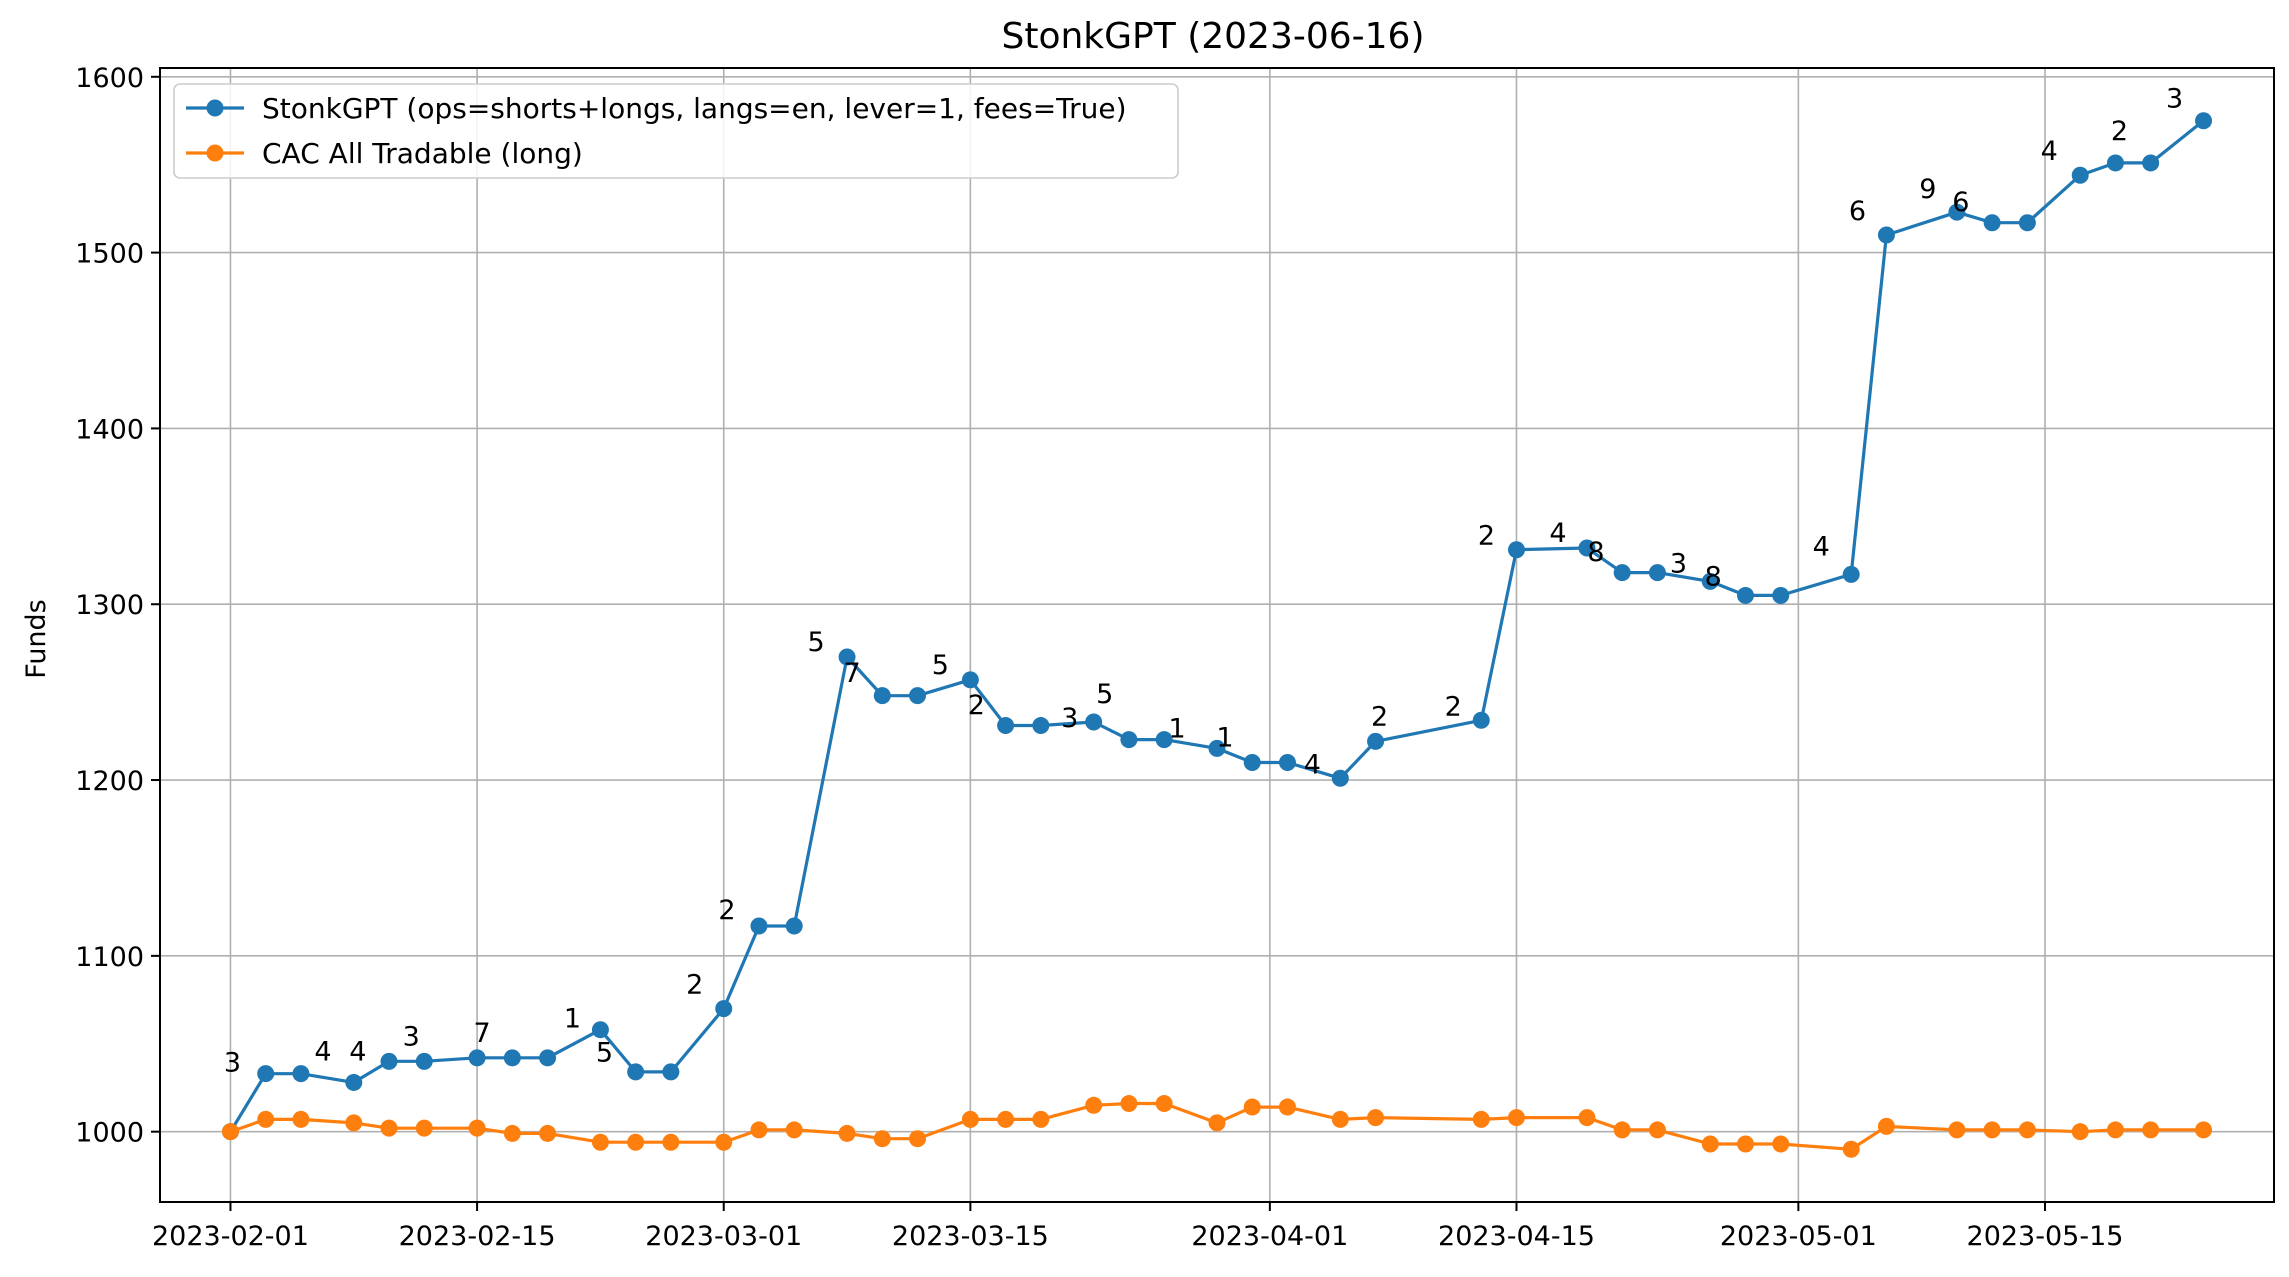 The width and height of the screenshot is (2289, 1277). I want to click on legend-entry: CAC All Tradable (long), so click(422, 153).